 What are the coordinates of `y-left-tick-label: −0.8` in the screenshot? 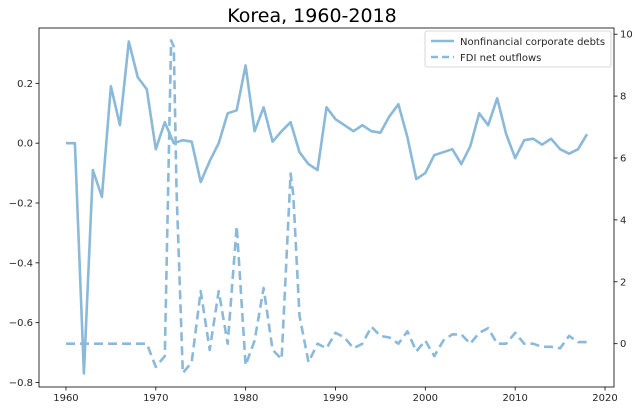 It's located at (21, 383).